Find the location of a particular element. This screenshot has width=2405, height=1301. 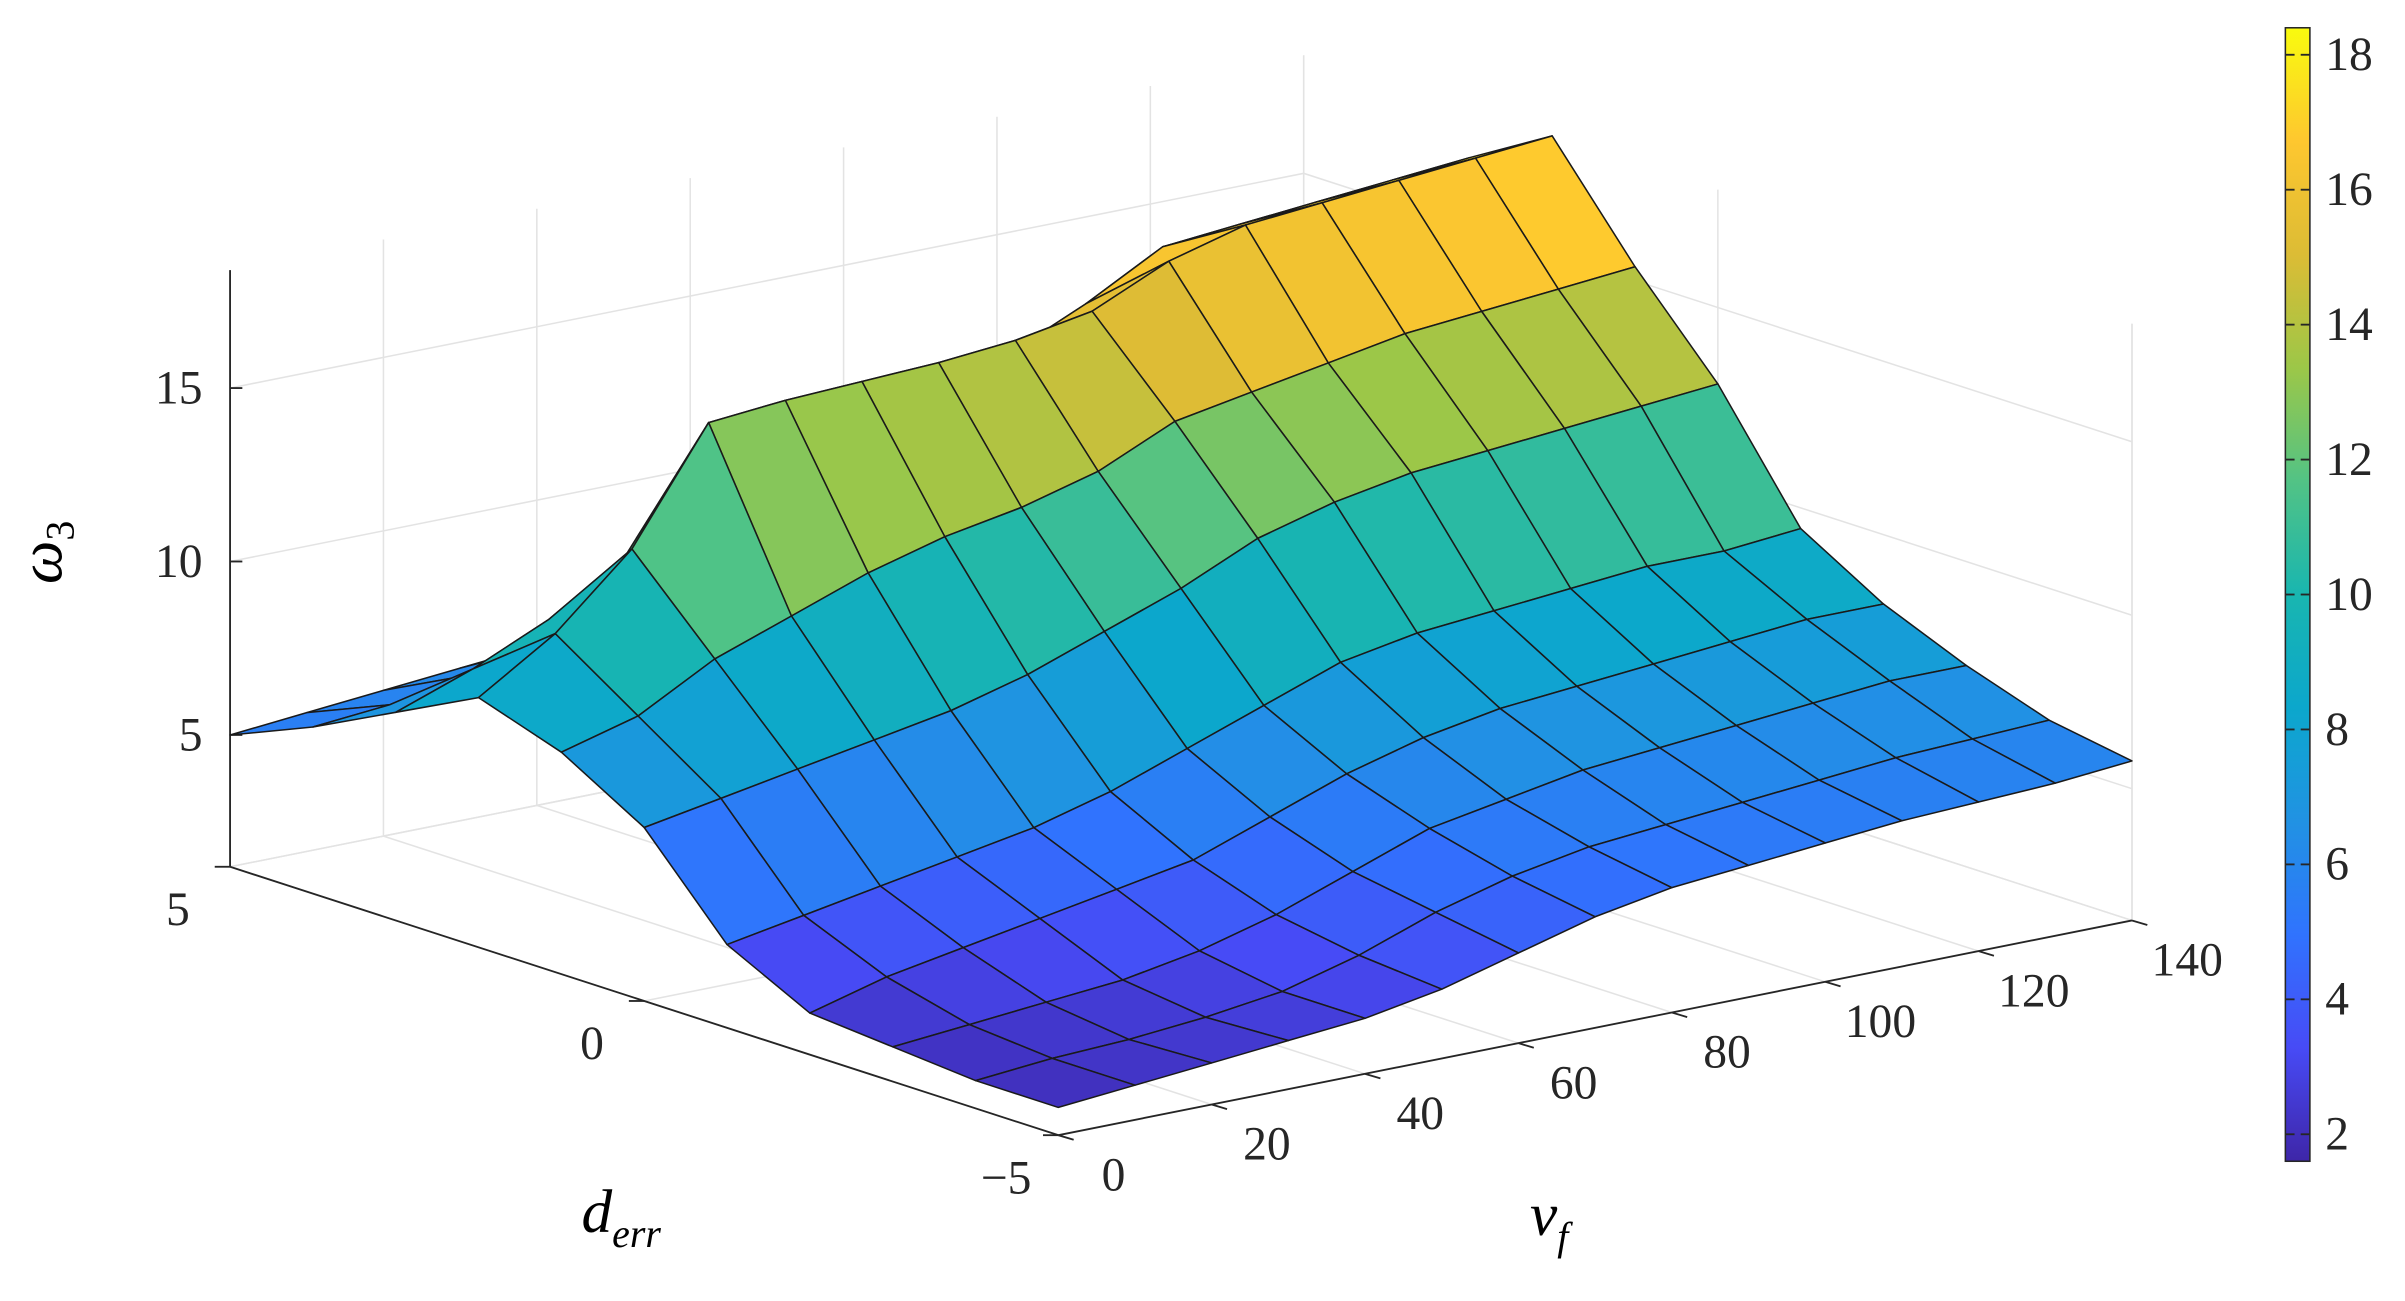

y-tick-label: 5 is located at coordinates (178, 910).